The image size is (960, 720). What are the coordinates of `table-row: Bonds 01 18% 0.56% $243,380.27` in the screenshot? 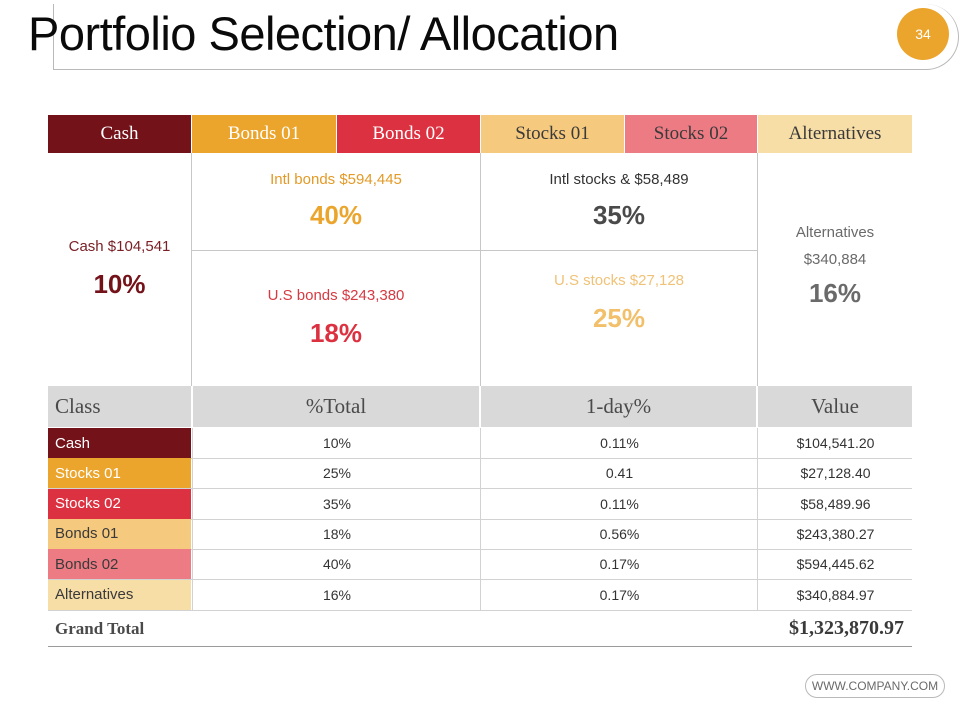 It's located at (480, 534).